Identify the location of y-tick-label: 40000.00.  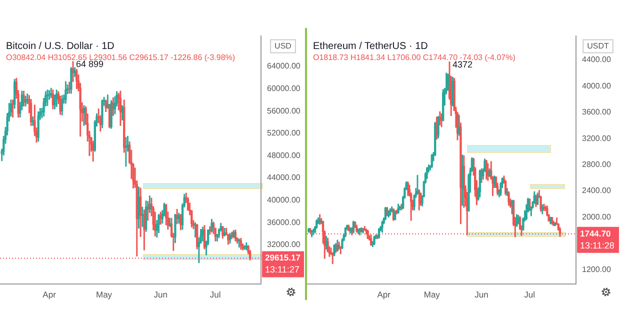
(284, 200).